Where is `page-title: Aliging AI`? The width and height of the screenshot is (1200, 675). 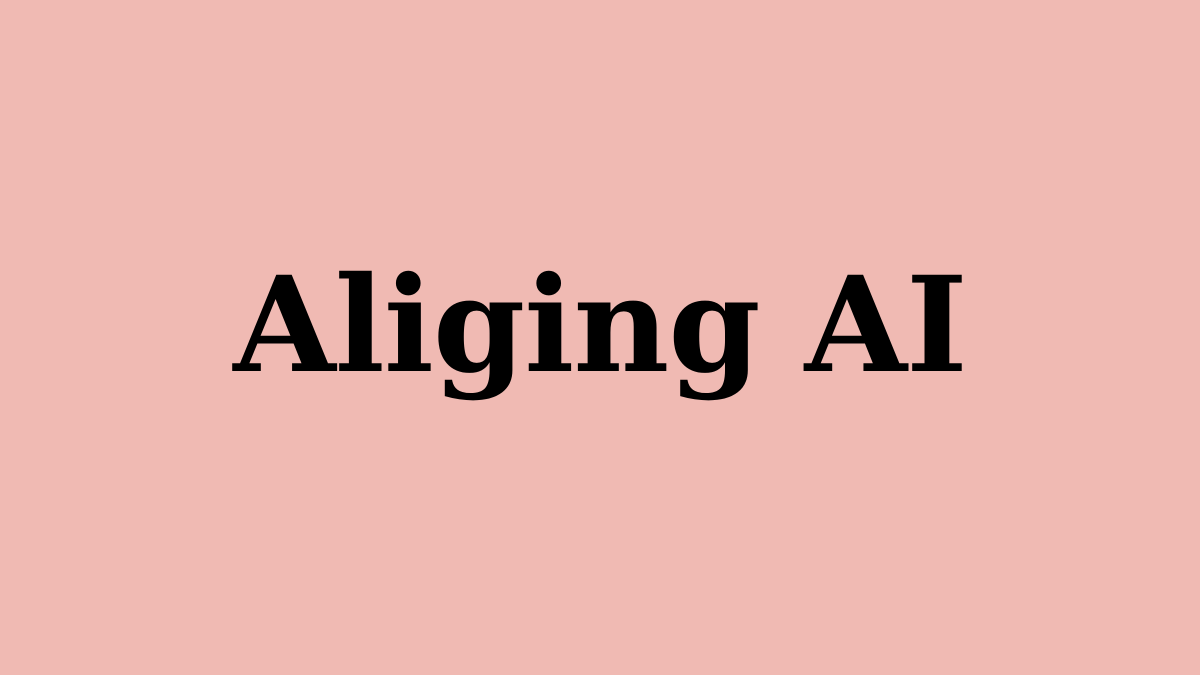
page-title: Aliging AI is located at coordinates (600, 325).